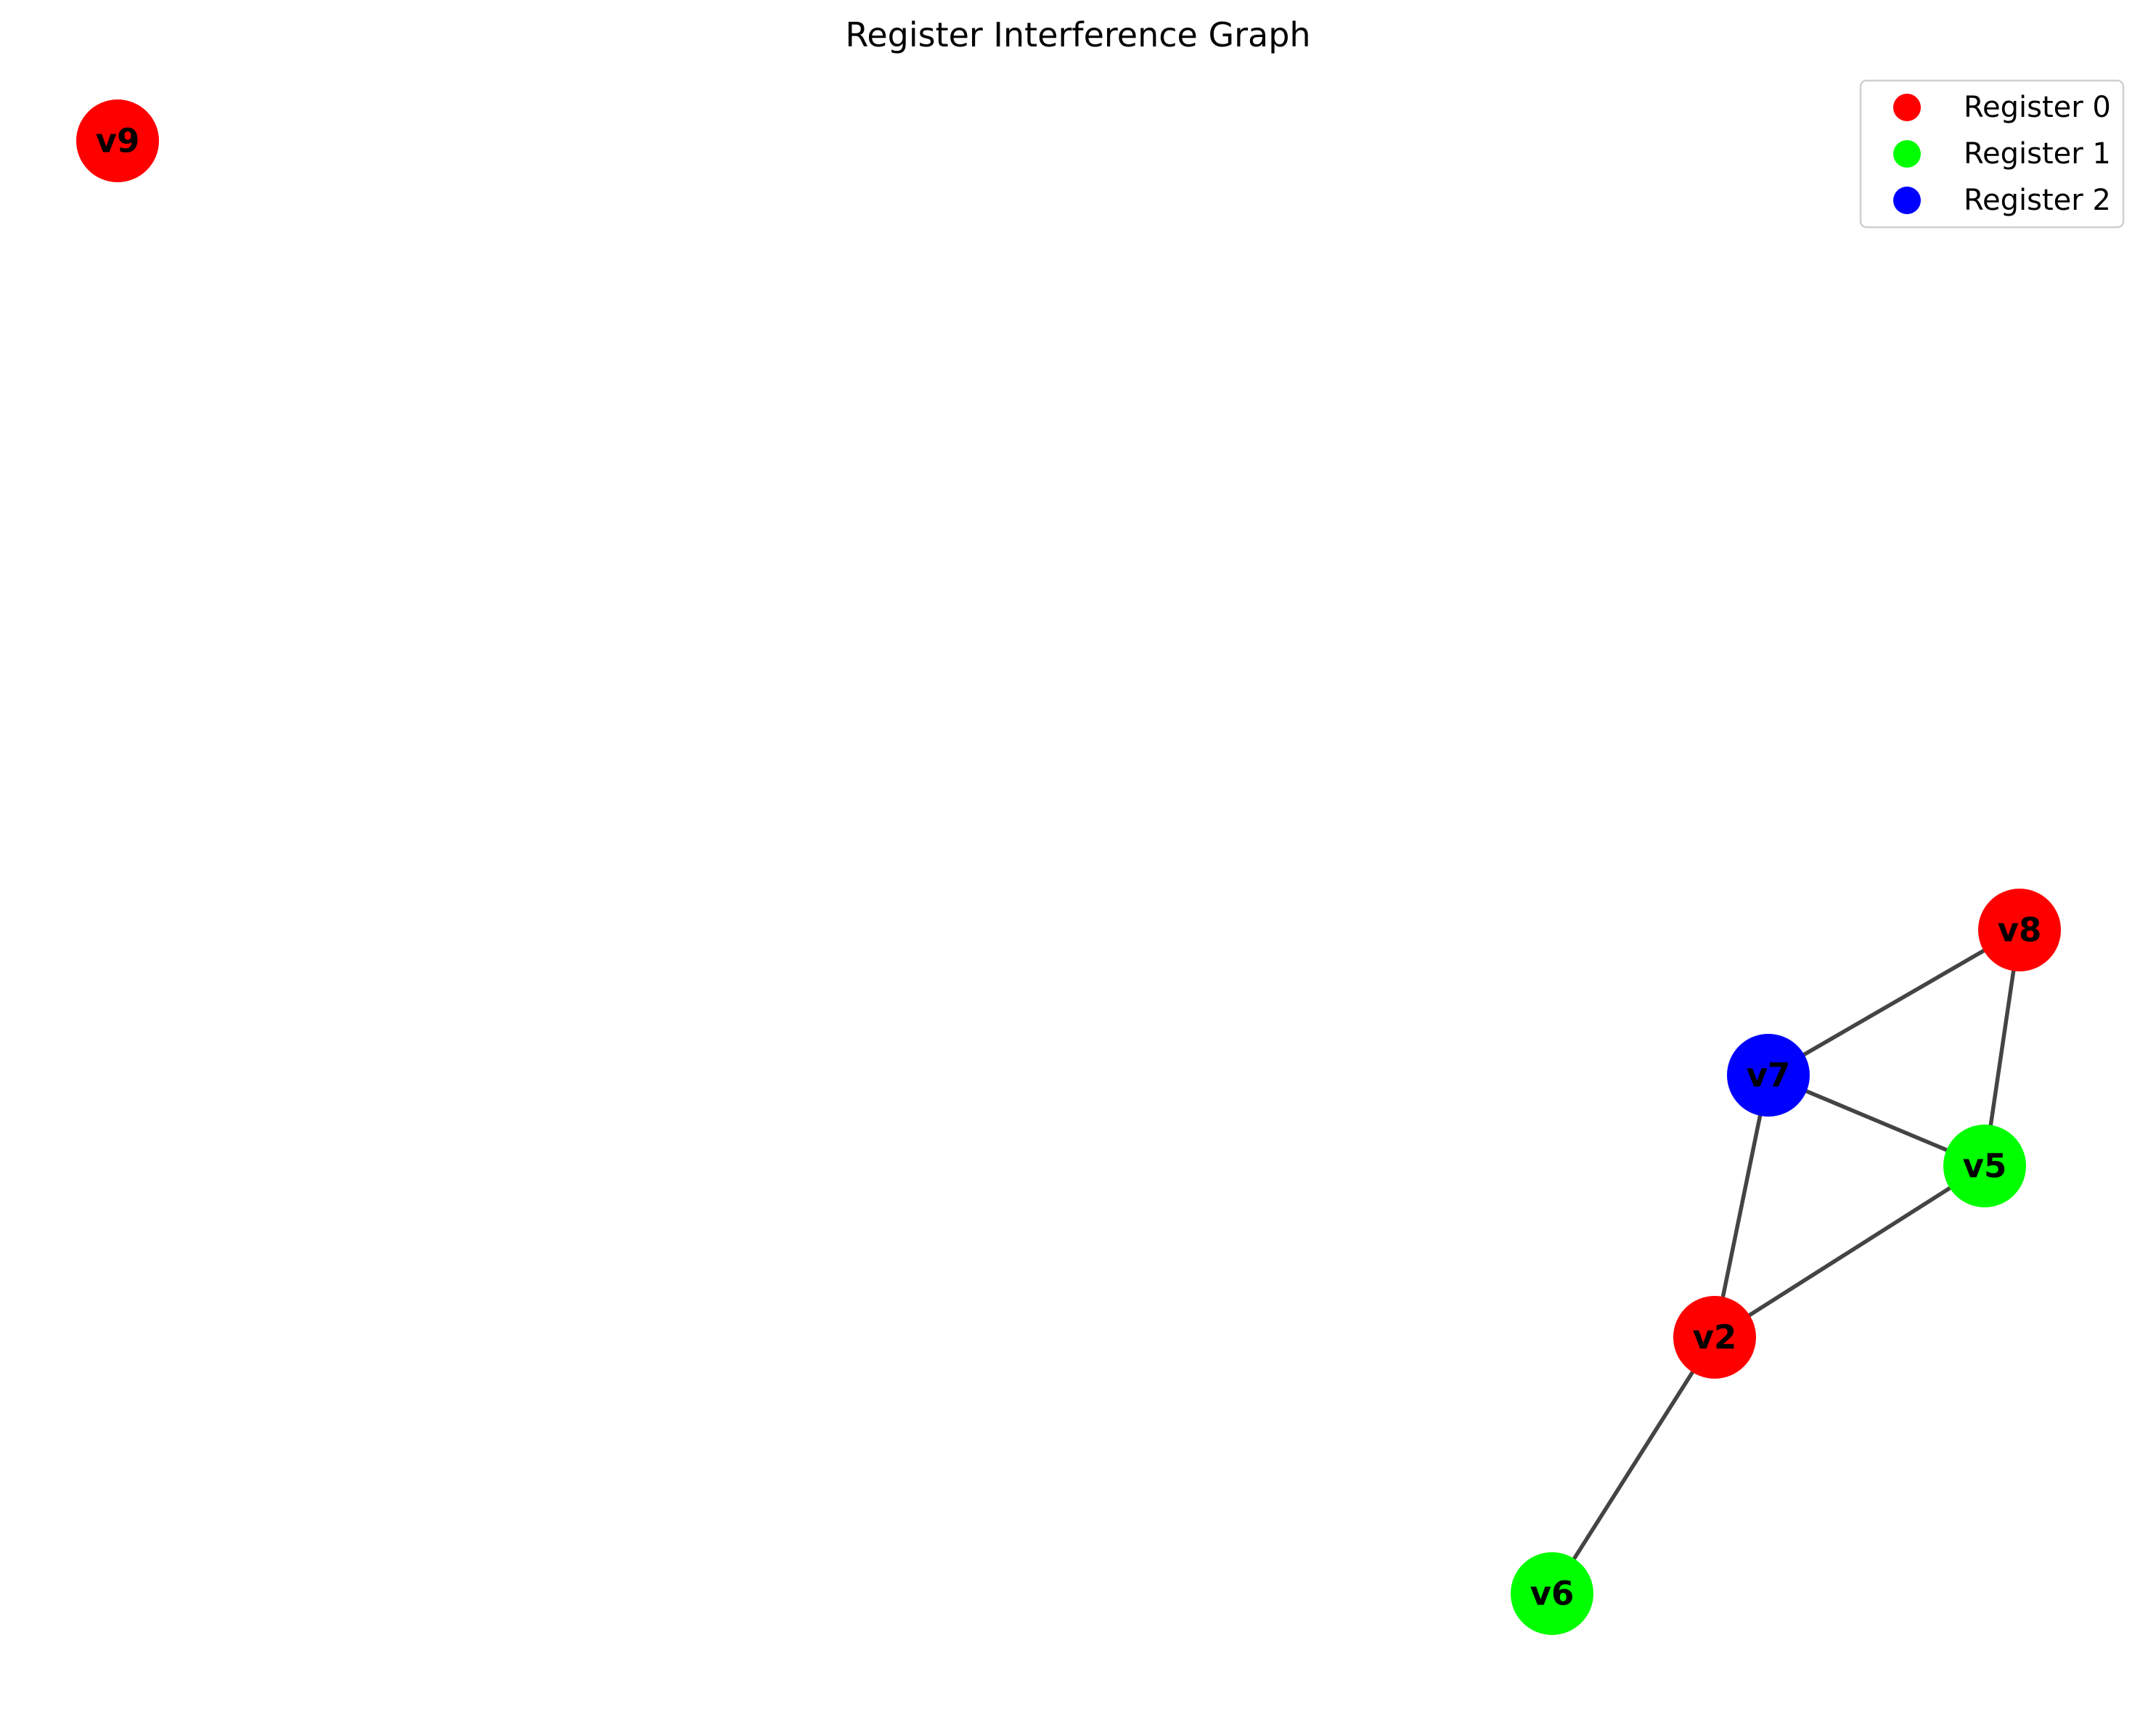  I want to click on node-v9: v9, so click(118, 140).